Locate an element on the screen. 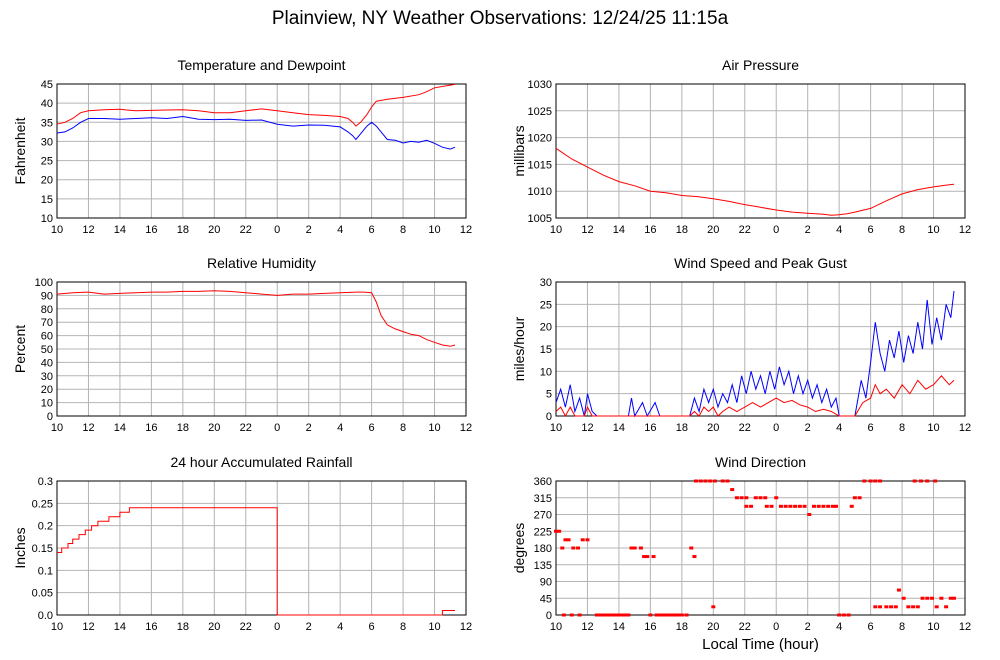  x-axis-label: Local Time (hour) is located at coordinates (760, 644).